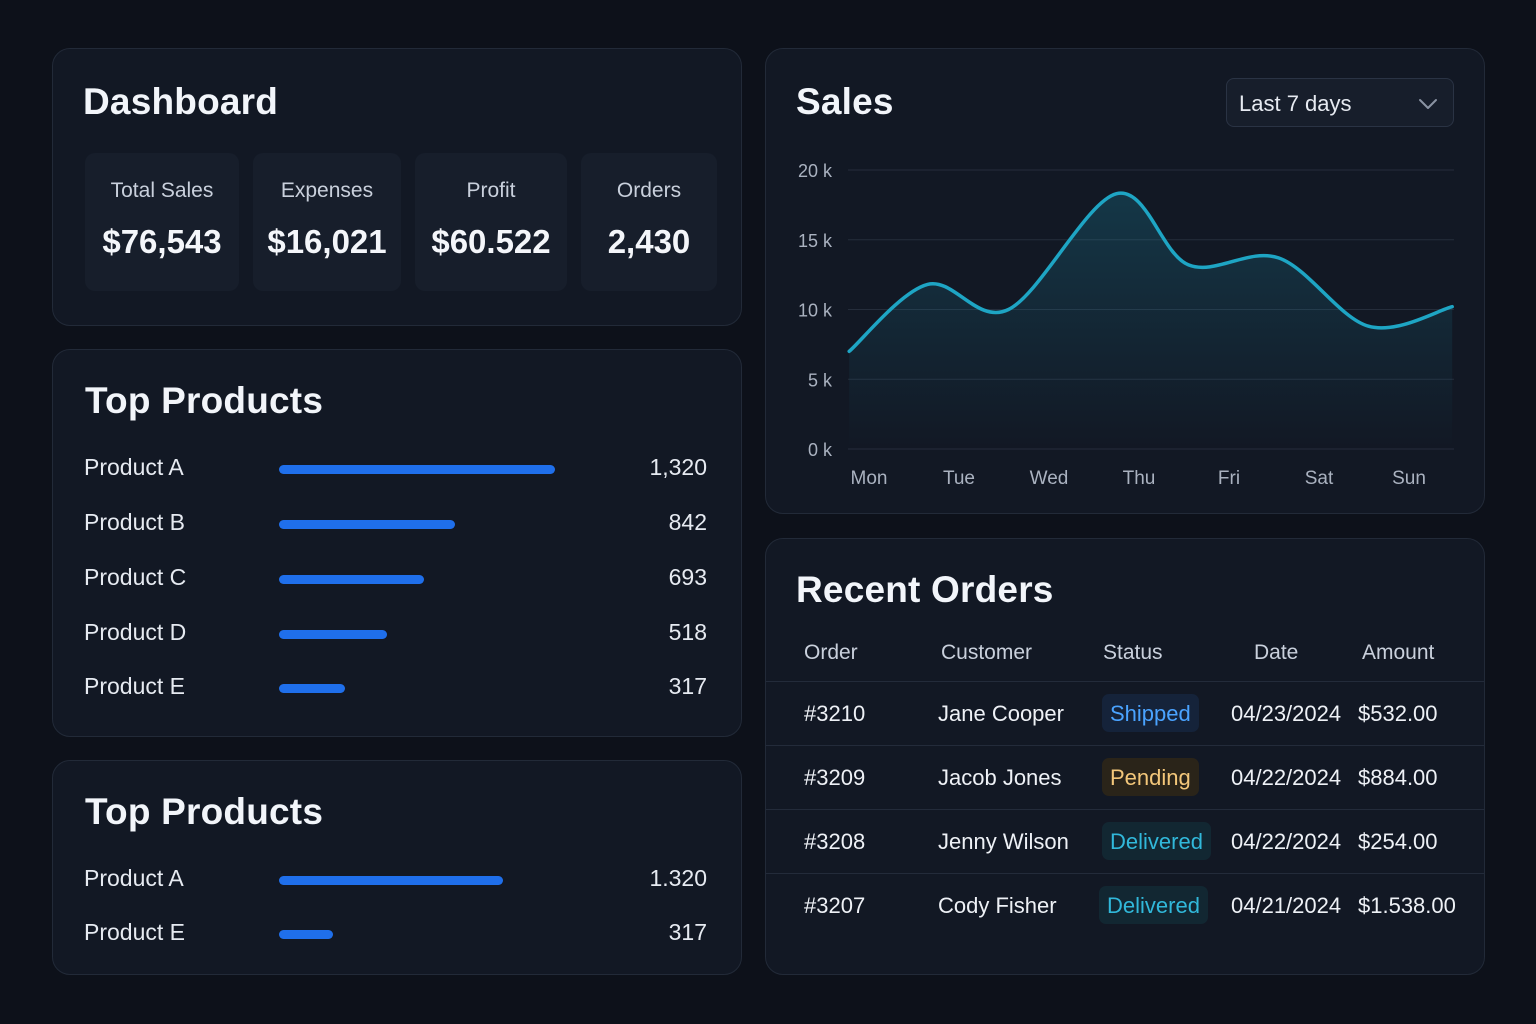  Describe the element at coordinates (925, 589) in the screenshot. I see `recent-orders-title: Recent Orders` at that location.